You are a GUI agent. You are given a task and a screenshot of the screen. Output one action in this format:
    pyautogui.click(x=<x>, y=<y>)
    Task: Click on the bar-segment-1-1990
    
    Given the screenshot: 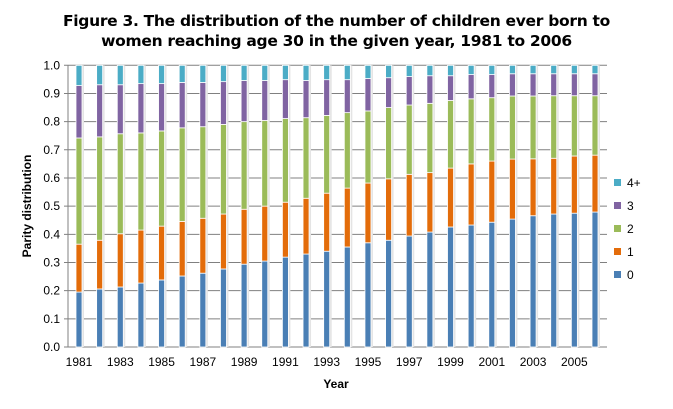 What is the action you would take?
    pyautogui.click(x=265, y=233)
    